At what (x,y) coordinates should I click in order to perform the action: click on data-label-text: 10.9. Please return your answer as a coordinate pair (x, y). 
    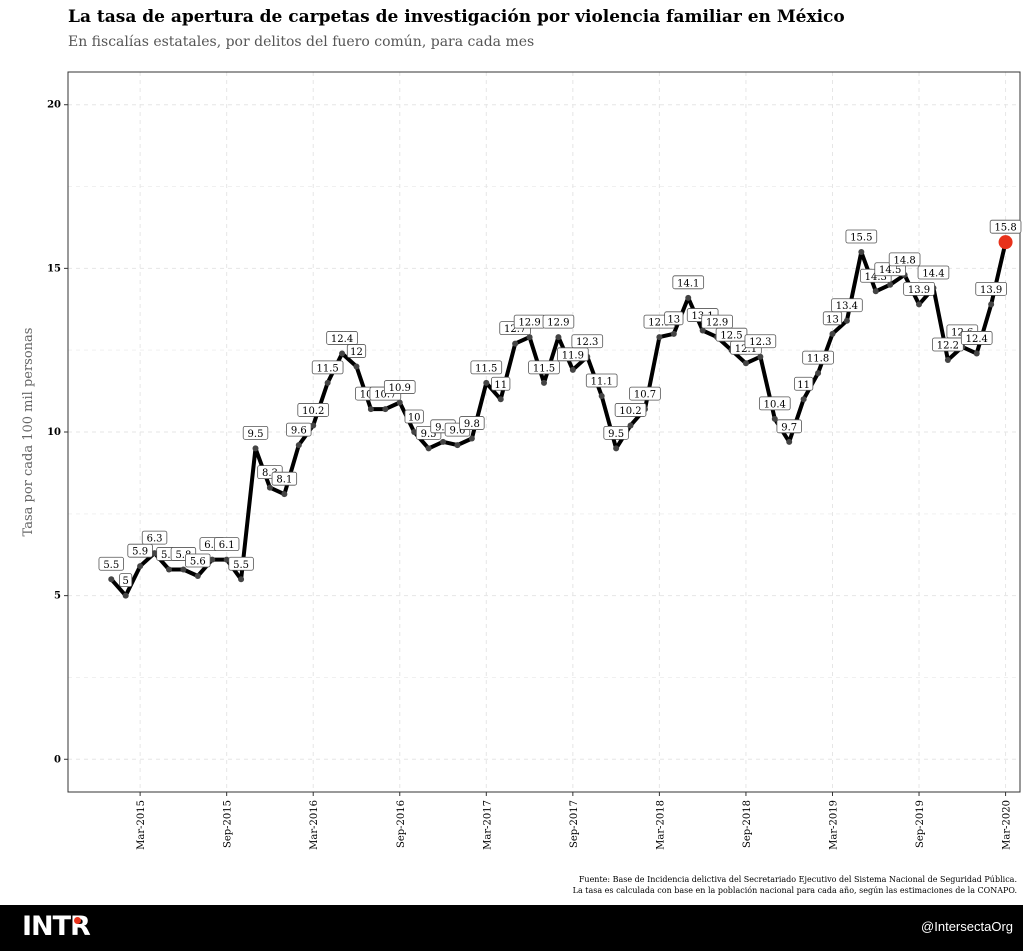
    Looking at the image, I should click on (400, 388).